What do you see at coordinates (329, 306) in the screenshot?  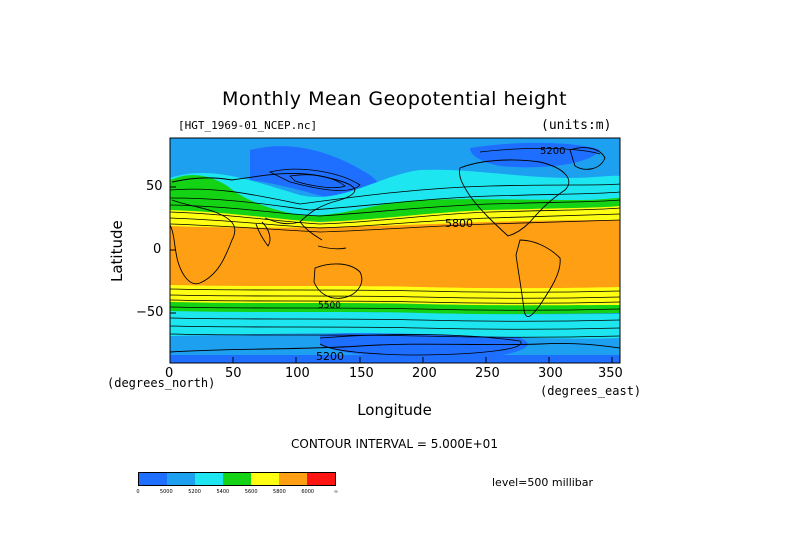 I see `contour-label-5500: 5500` at bounding box center [329, 306].